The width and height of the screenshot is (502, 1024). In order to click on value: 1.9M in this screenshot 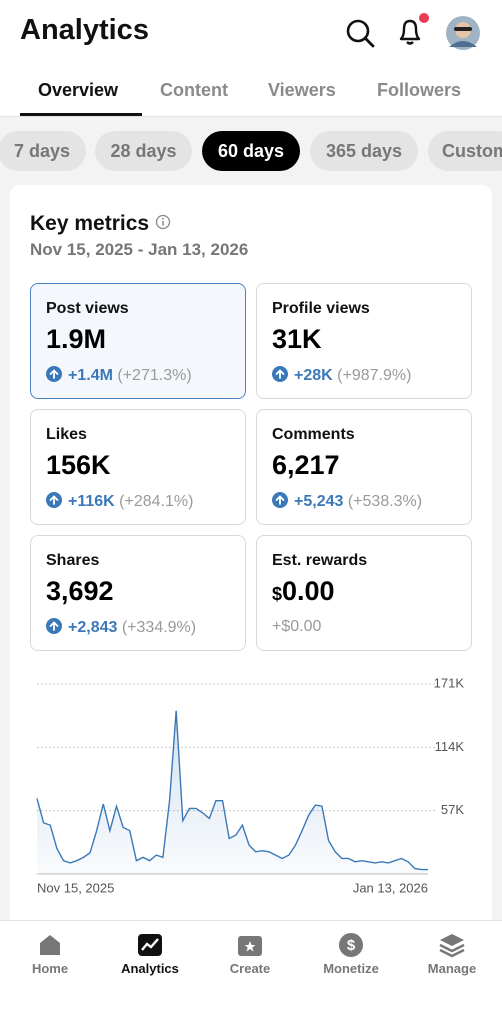, I will do `click(76, 339)`.